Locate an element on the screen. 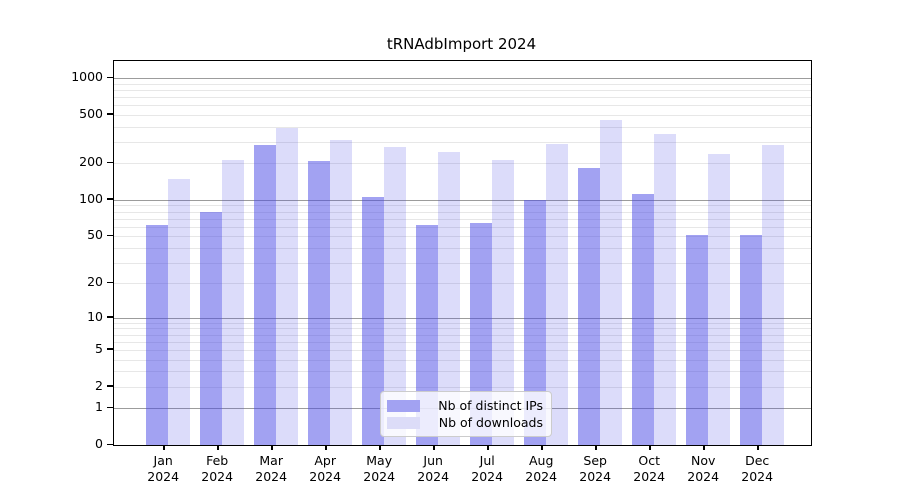 The height and width of the screenshot is (500, 900). y-tick-label: 200 is located at coordinates (91, 162).